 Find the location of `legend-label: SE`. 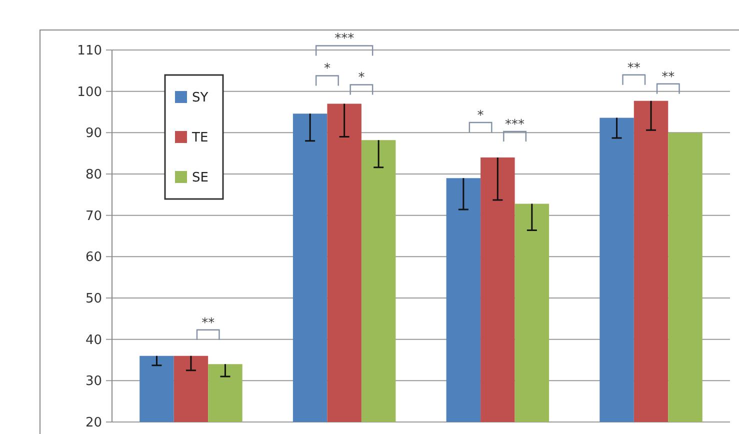

legend-label: SE is located at coordinates (200, 178).